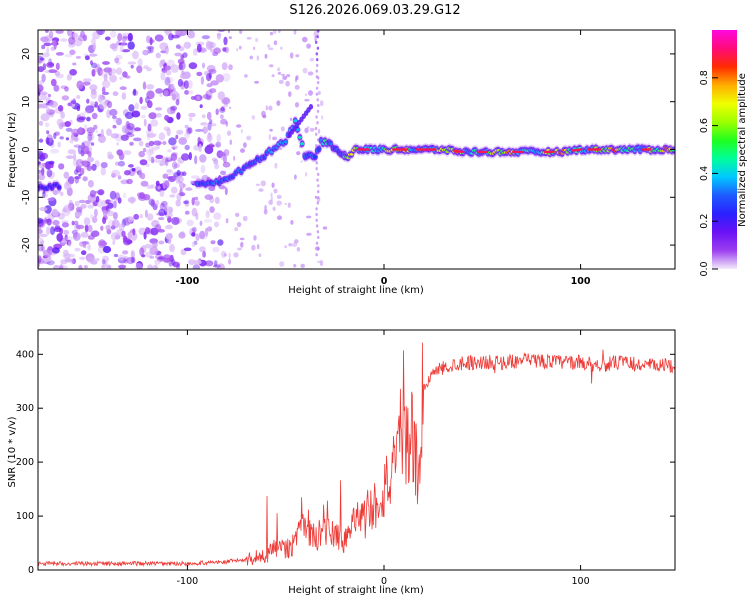  Describe the element at coordinates (25, 408) in the screenshot. I see `y-tick-label: 300` at that location.